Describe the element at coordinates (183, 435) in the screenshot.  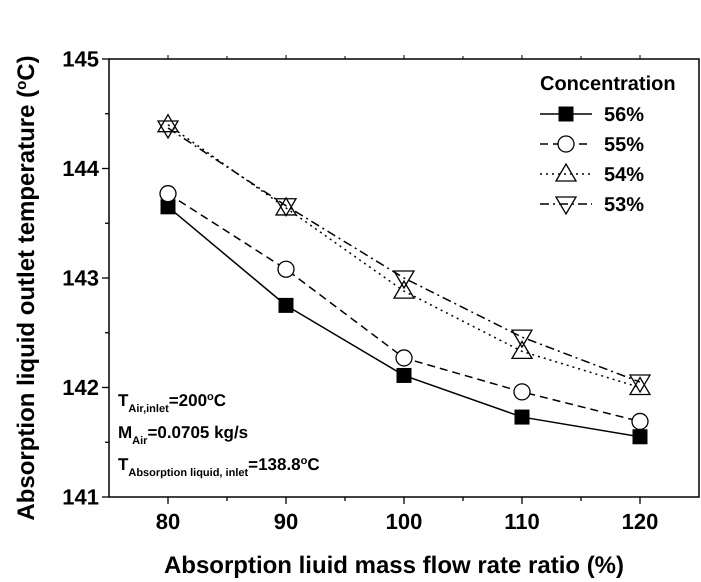
I see `annotation: M$_{Air}$=0.0705 kg/s` at that location.